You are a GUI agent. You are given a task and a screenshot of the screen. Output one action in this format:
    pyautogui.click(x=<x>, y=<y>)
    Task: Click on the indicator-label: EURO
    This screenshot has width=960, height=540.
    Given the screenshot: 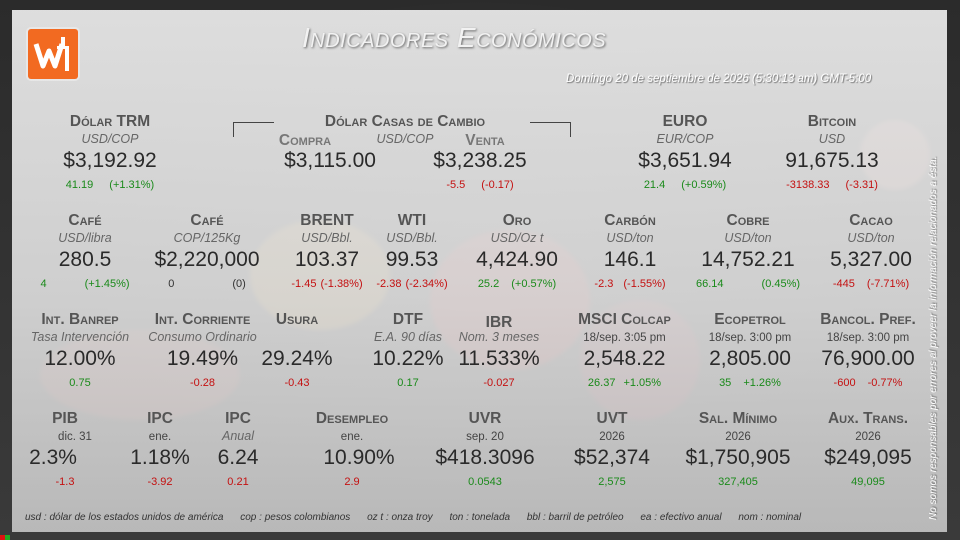 What is the action you would take?
    pyautogui.click(x=685, y=121)
    